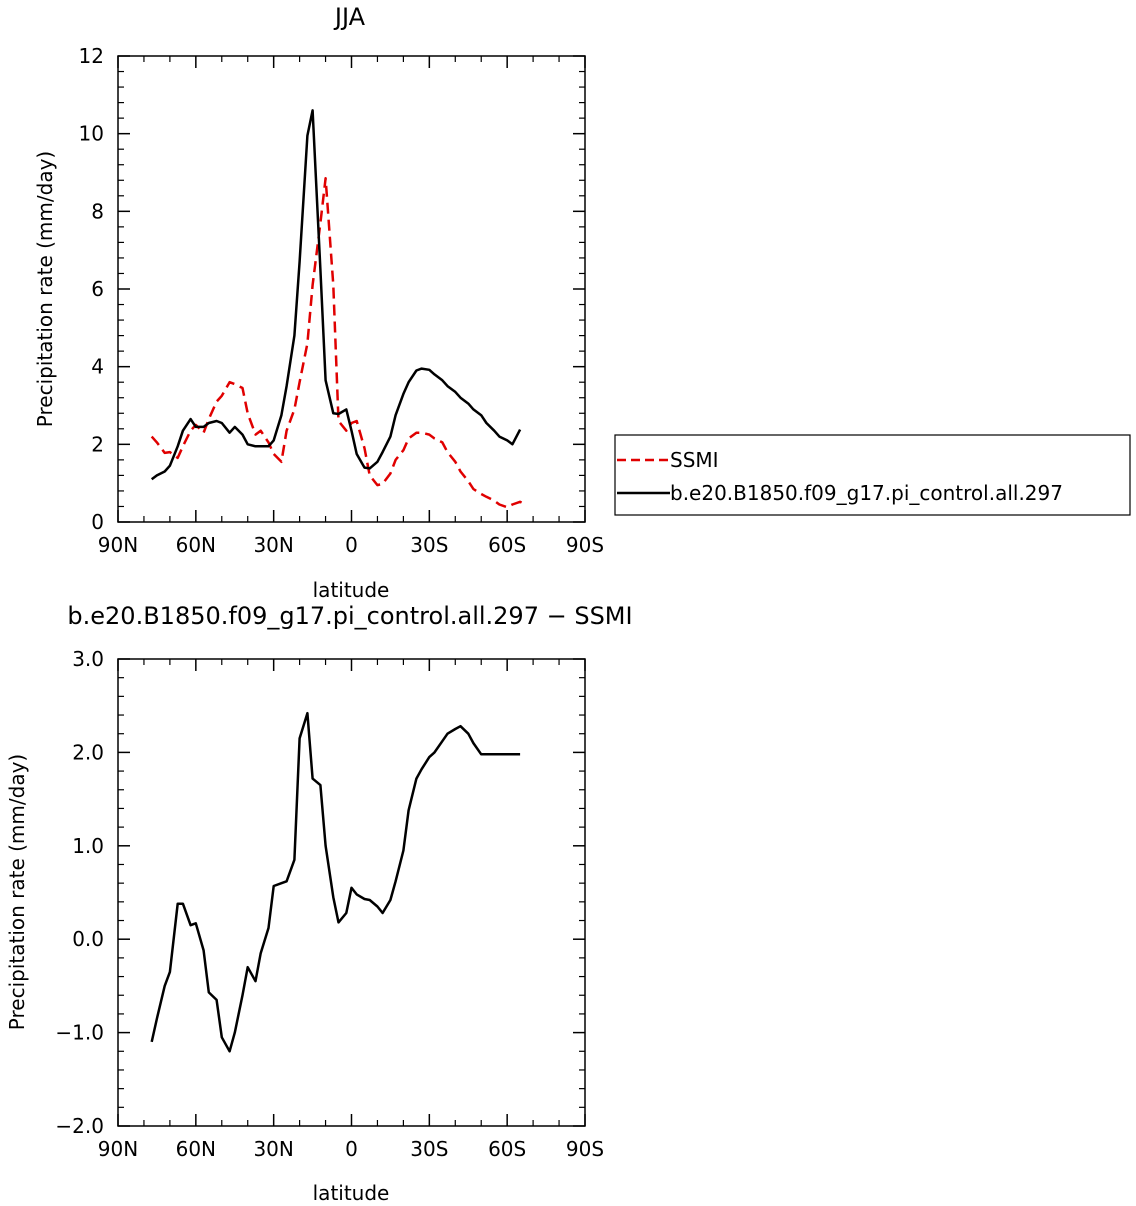 The height and width of the screenshot is (1206, 1136). What do you see at coordinates (91, 134) in the screenshot?
I see `y-tick-label: 10` at bounding box center [91, 134].